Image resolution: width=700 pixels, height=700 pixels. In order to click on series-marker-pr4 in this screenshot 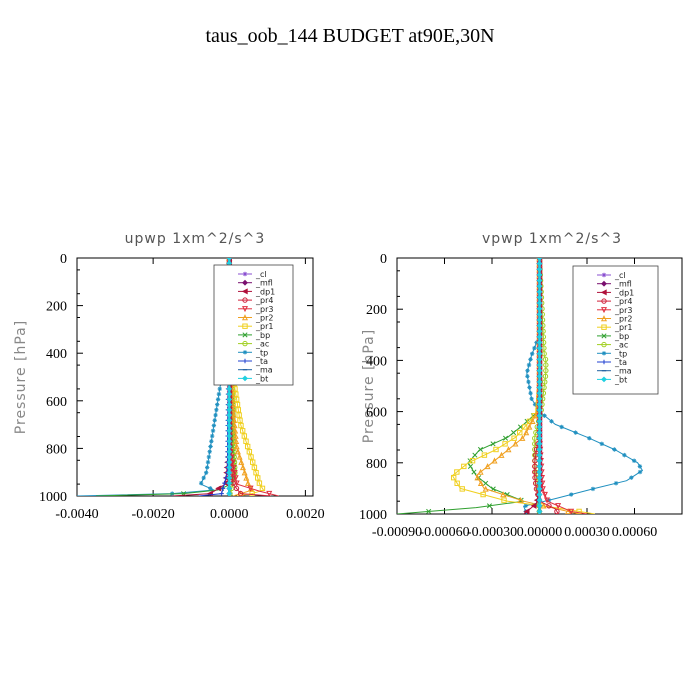, I will do `click(549, 506)`.